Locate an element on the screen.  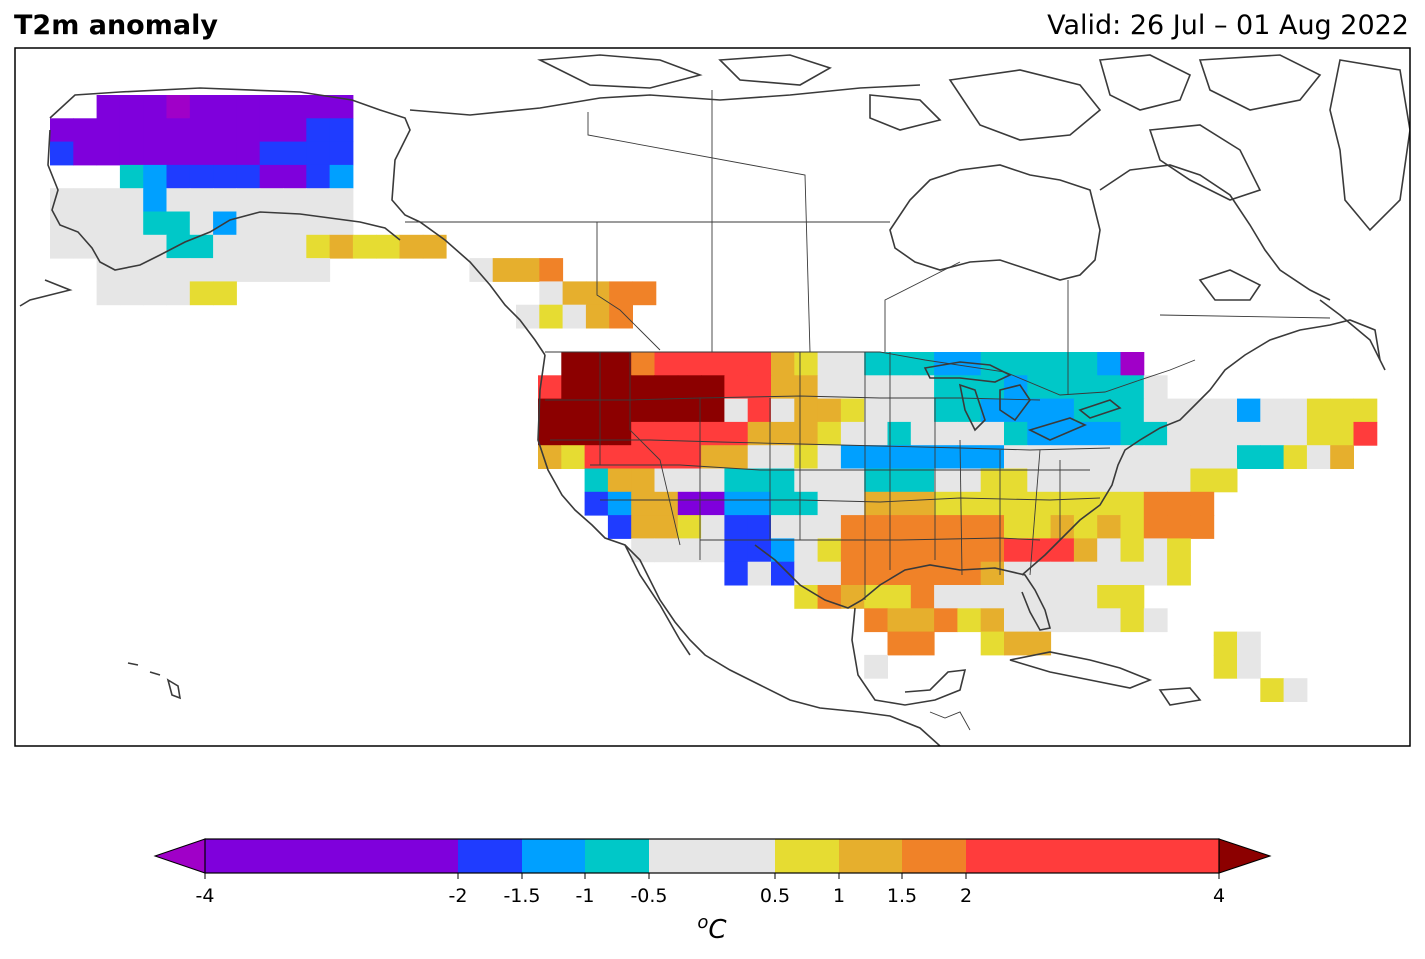
valid-date-range: Valid: 26 Jul – 01 Aug 2022 is located at coordinates (1228, 25).